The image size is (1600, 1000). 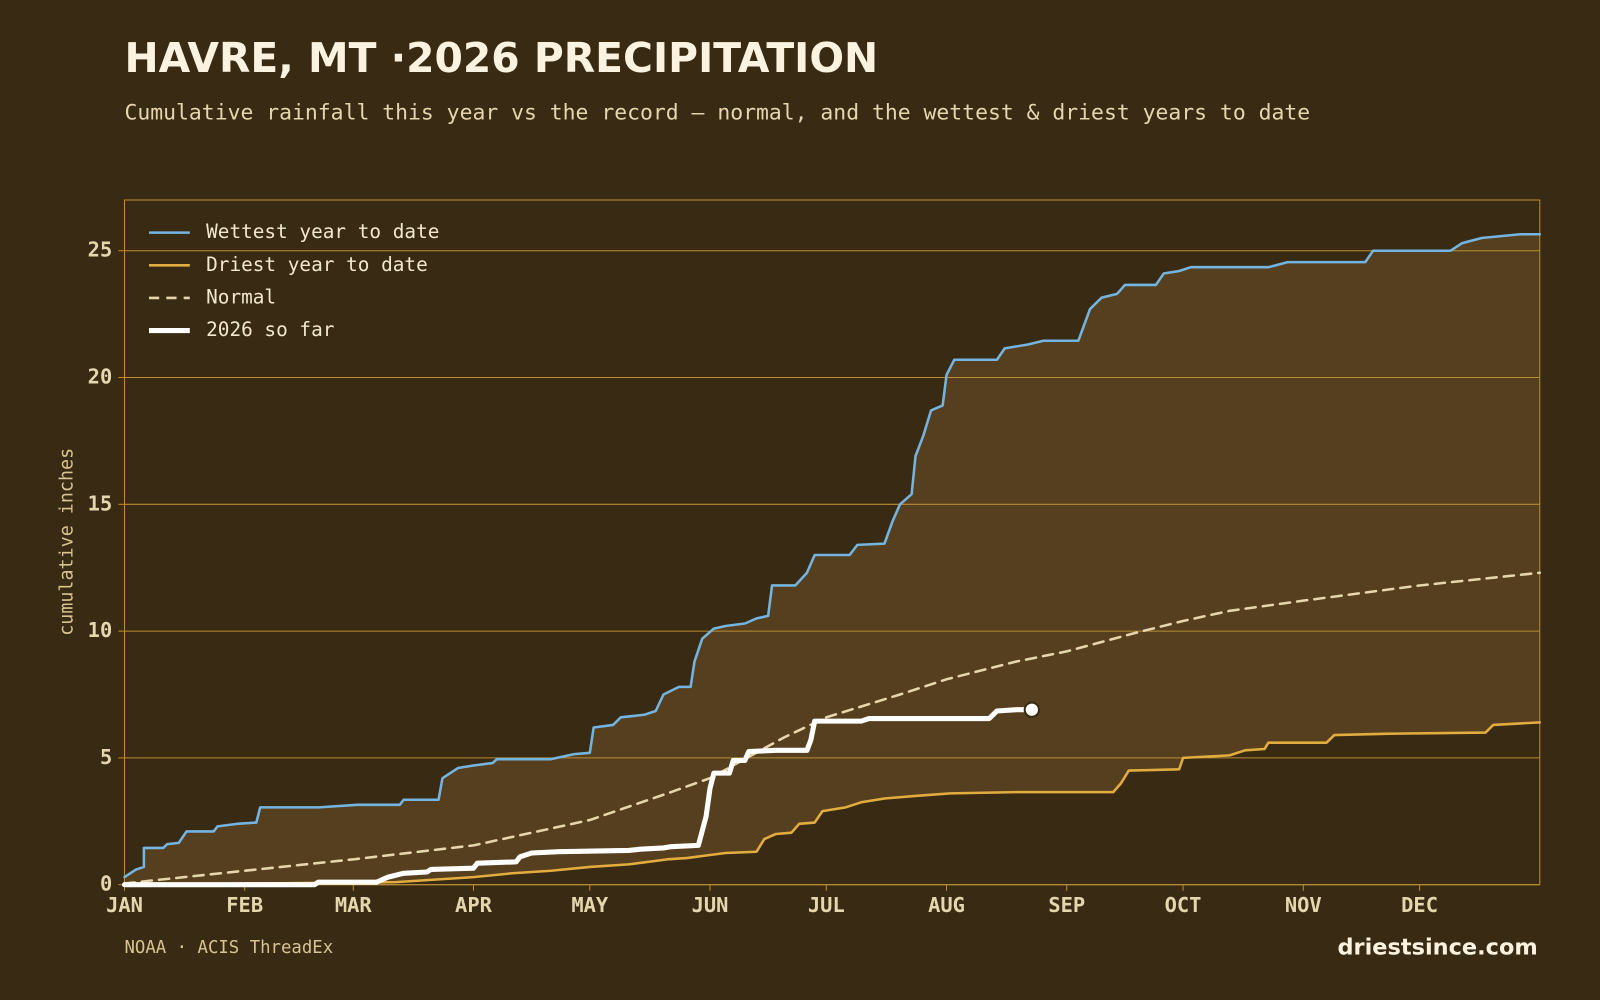 I want to click on x-tick-label: DEC, so click(x=1419, y=905).